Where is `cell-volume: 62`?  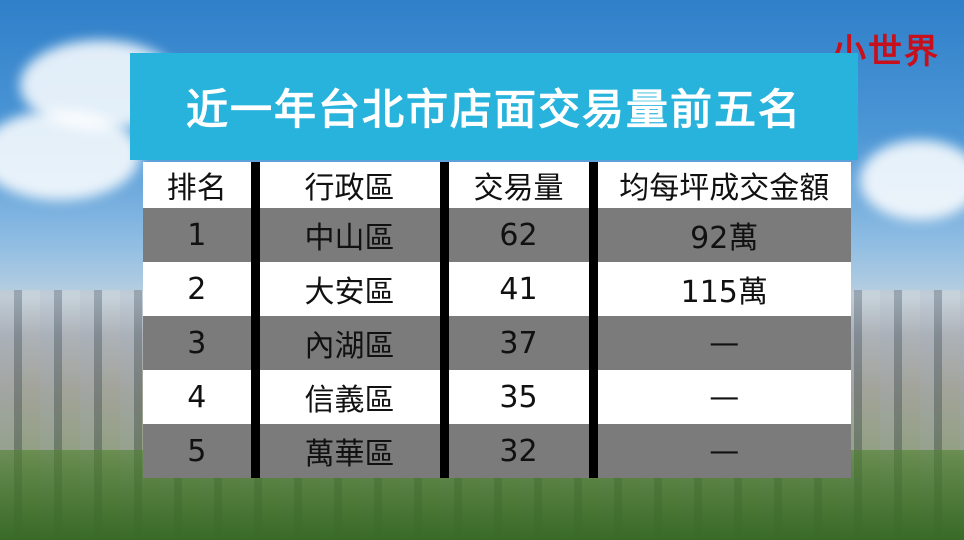 cell-volume: 62 is located at coordinates (516, 235).